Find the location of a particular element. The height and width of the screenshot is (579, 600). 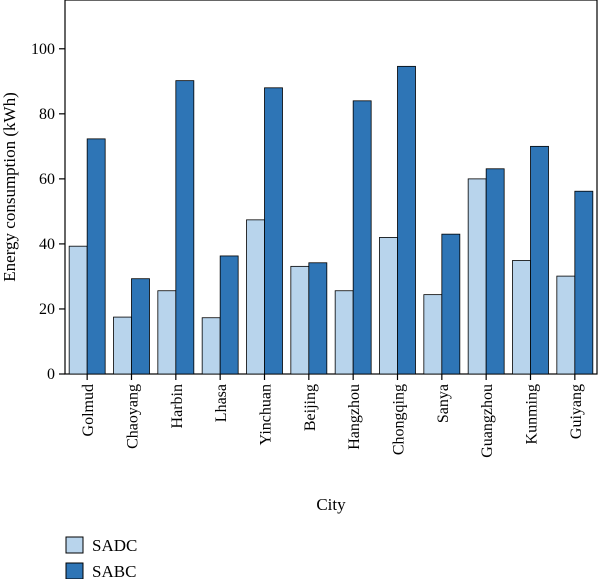

bar-sadc-chaoyang is located at coordinates (122, 345).